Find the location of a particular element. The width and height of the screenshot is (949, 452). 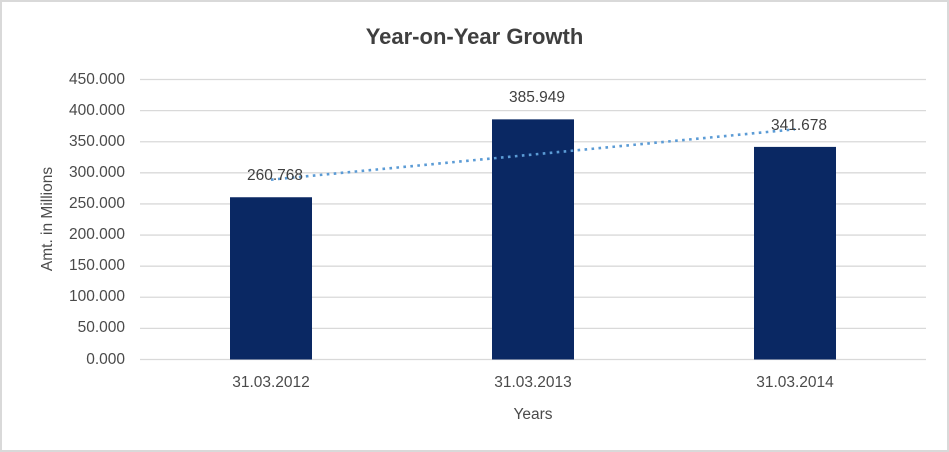

y-tick-label: 250.000 is located at coordinates (96, 203).